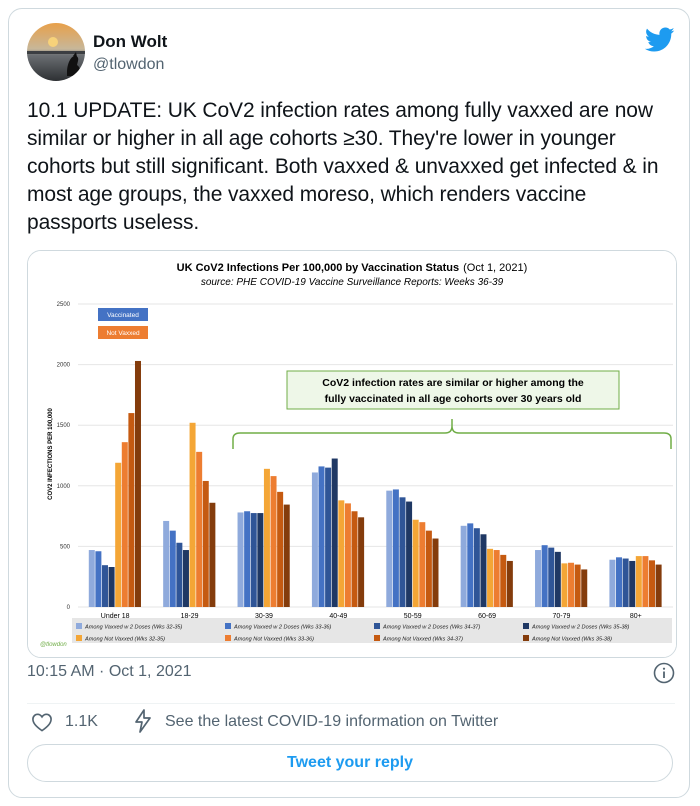  What do you see at coordinates (133, 628) in the screenshot?
I see `legend-entry: Among Vaxxed w 2 Doses (Wks 32-35)` at bounding box center [133, 628].